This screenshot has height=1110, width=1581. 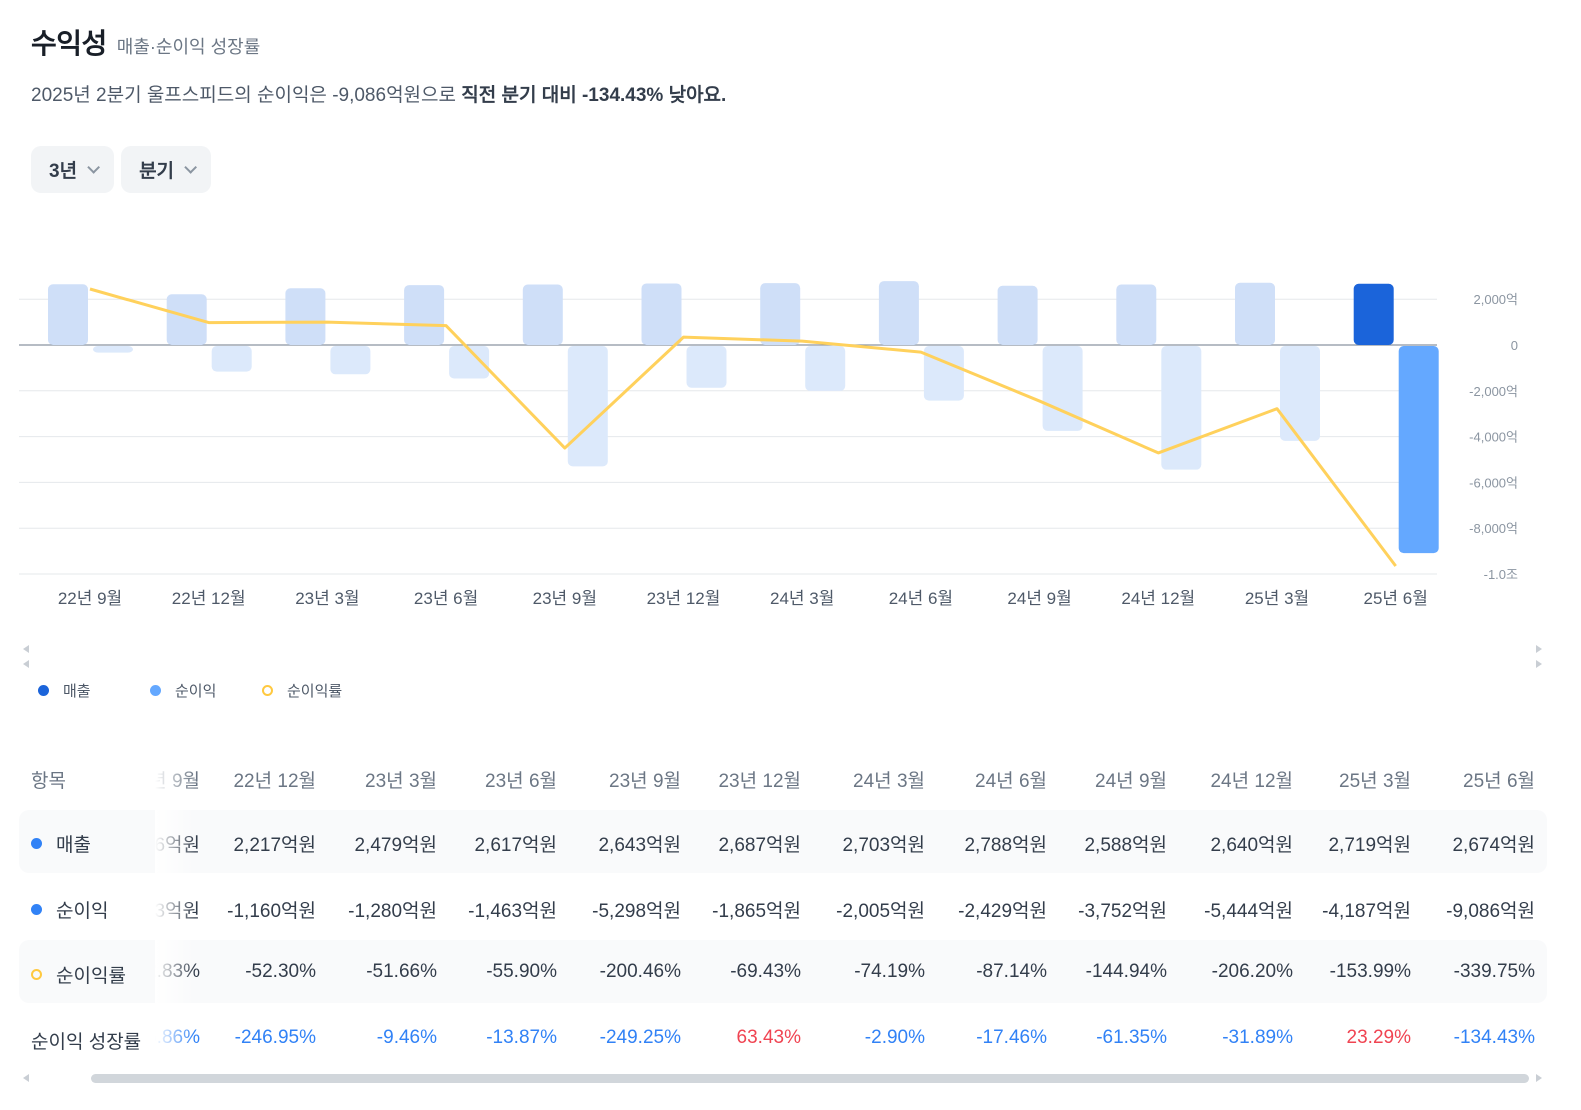 What do you see at coordinates (889, 781) in the screenshot?
I see `table-header-cell: 24년 3월` at bounding box center [889, 781].